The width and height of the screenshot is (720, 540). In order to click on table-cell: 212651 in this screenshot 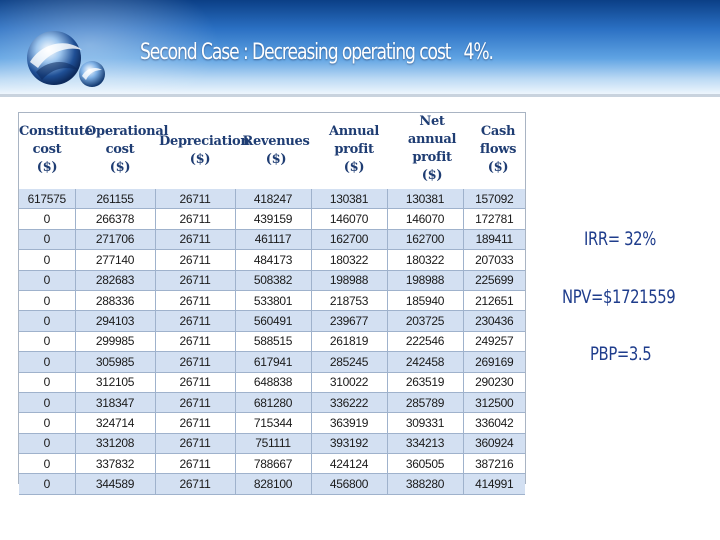, I will do `click(494, 301)`.